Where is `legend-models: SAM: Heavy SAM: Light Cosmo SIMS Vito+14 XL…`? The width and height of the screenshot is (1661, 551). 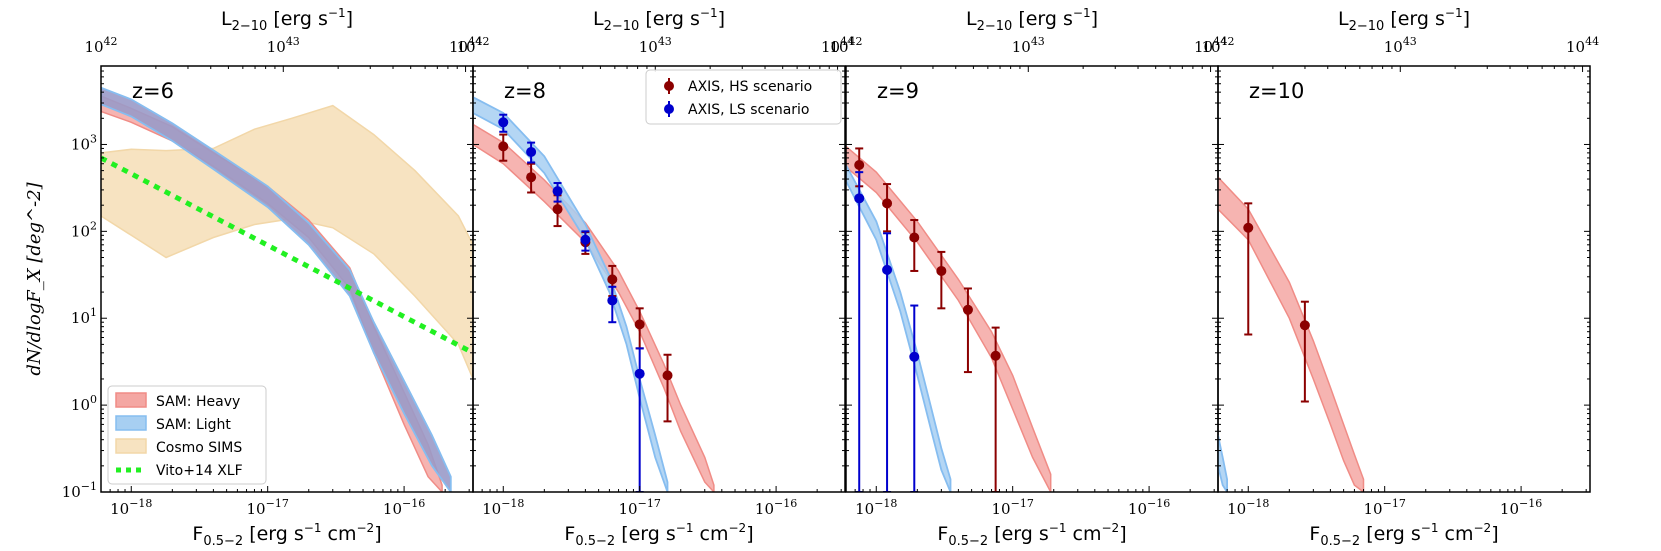 legend-models: SAM: Heavy SAM: Light Cosmo SIMS Vito+14 XL… is located at coordinates (187, 435).